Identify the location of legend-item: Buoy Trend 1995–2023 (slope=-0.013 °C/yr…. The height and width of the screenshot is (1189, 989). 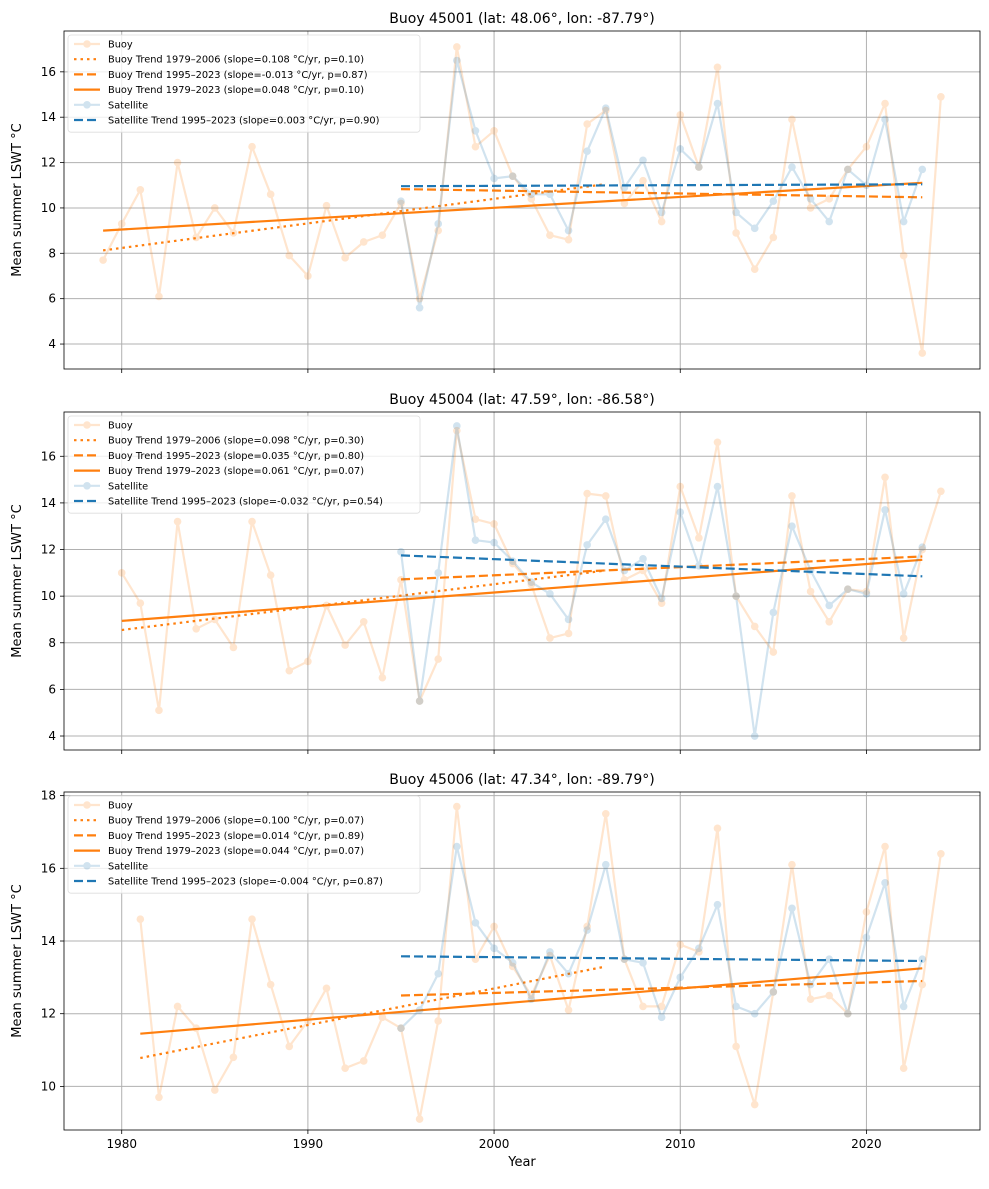
(221, 75).